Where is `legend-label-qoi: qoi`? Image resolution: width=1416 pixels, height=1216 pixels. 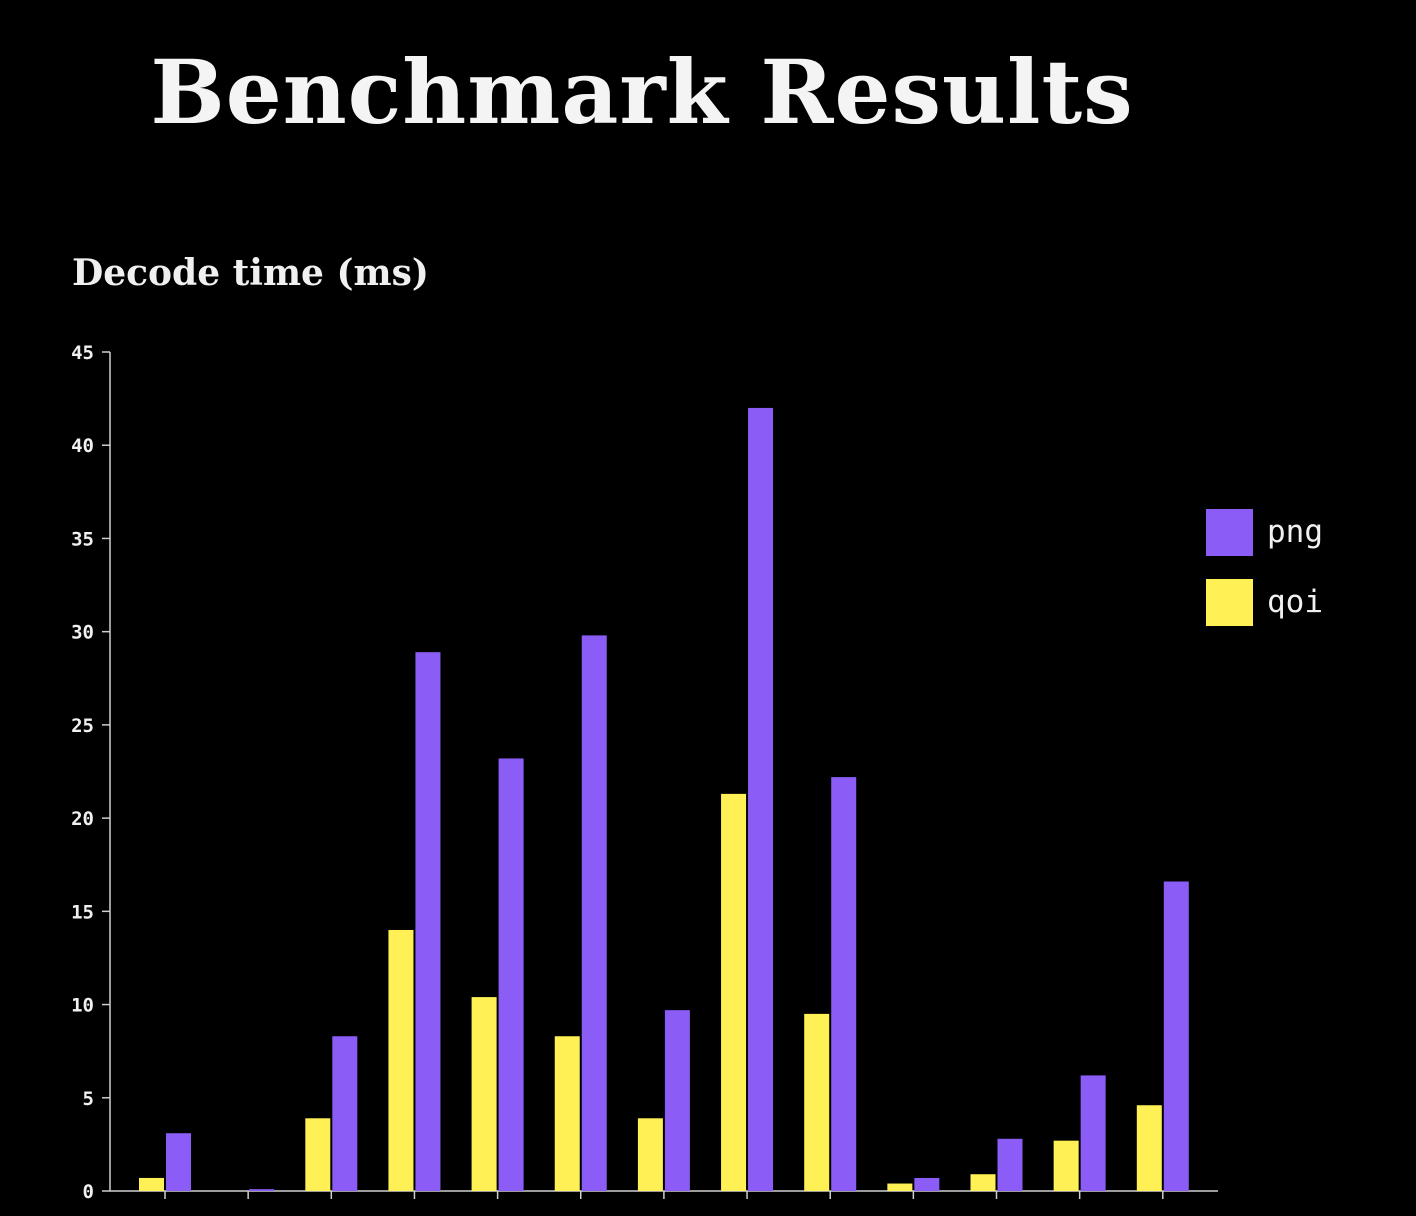
legend-label-qoi: qoi is located at coordinates (1295, 602).